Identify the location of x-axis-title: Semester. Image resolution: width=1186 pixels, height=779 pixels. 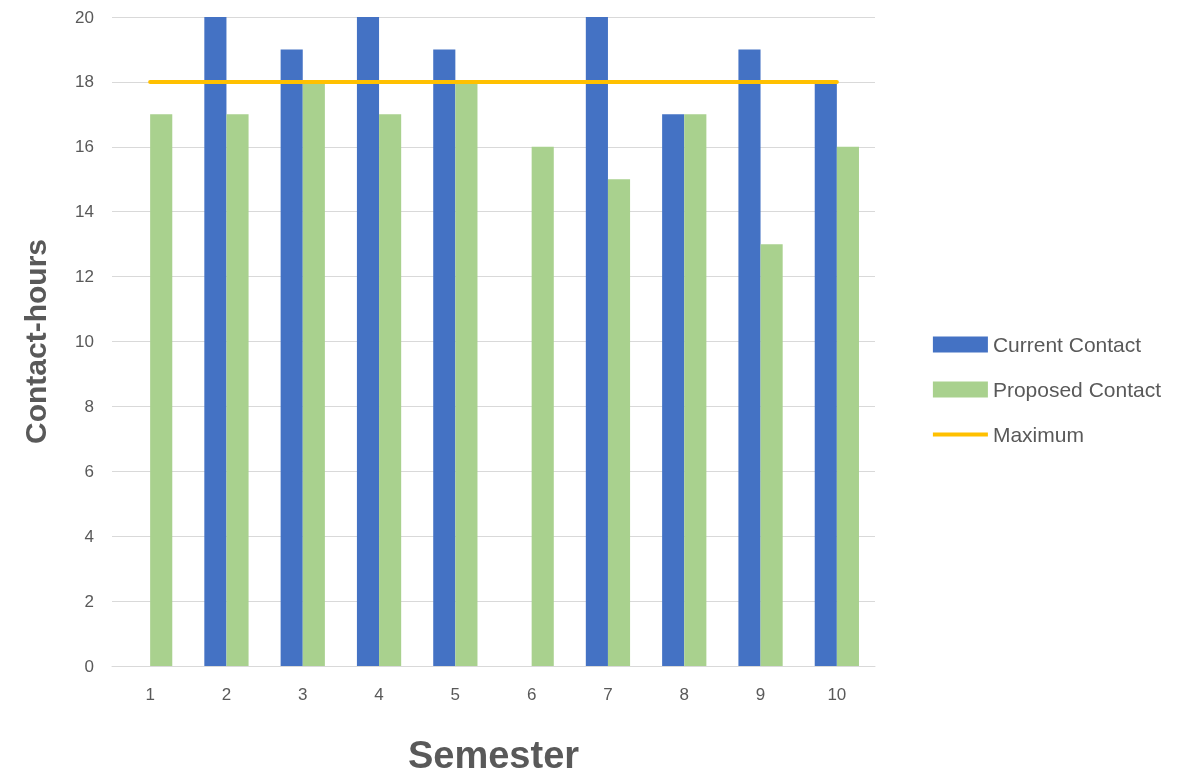
(493, 755).